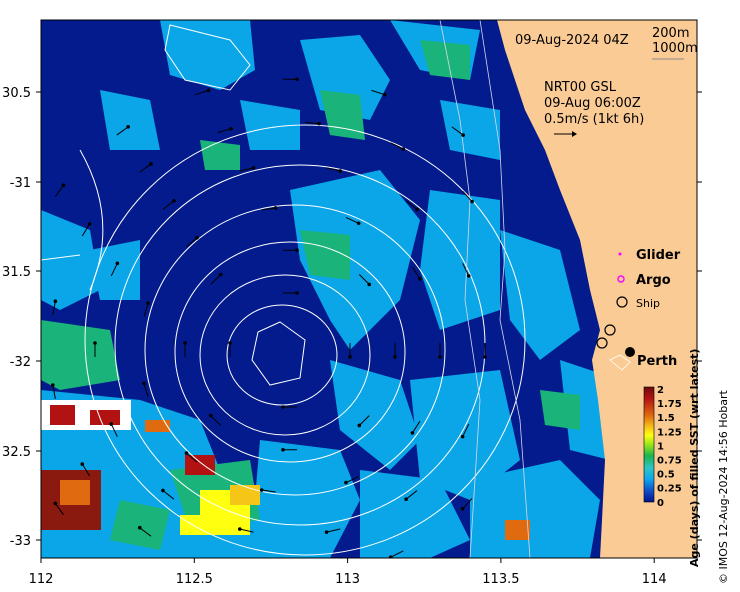 This screenshot has height=592, width=740. Describe the element at coordinates (572, 40) in the screenshot. I see `date-label: 09-Aug-2024 04Z` at that location.